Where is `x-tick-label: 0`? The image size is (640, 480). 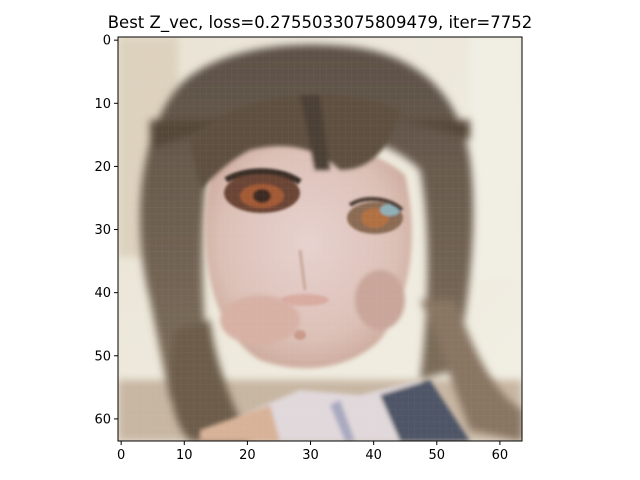 x-tick-label: 0 is located at coordinates (121, 455).